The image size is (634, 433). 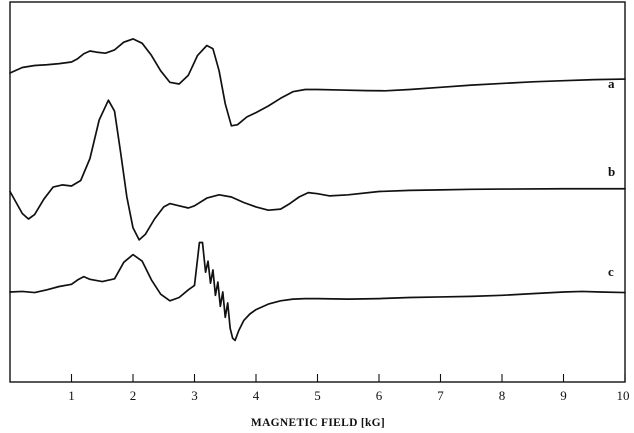 I want to click on x-tick-label-8: 8, so click(x=502, y=395).